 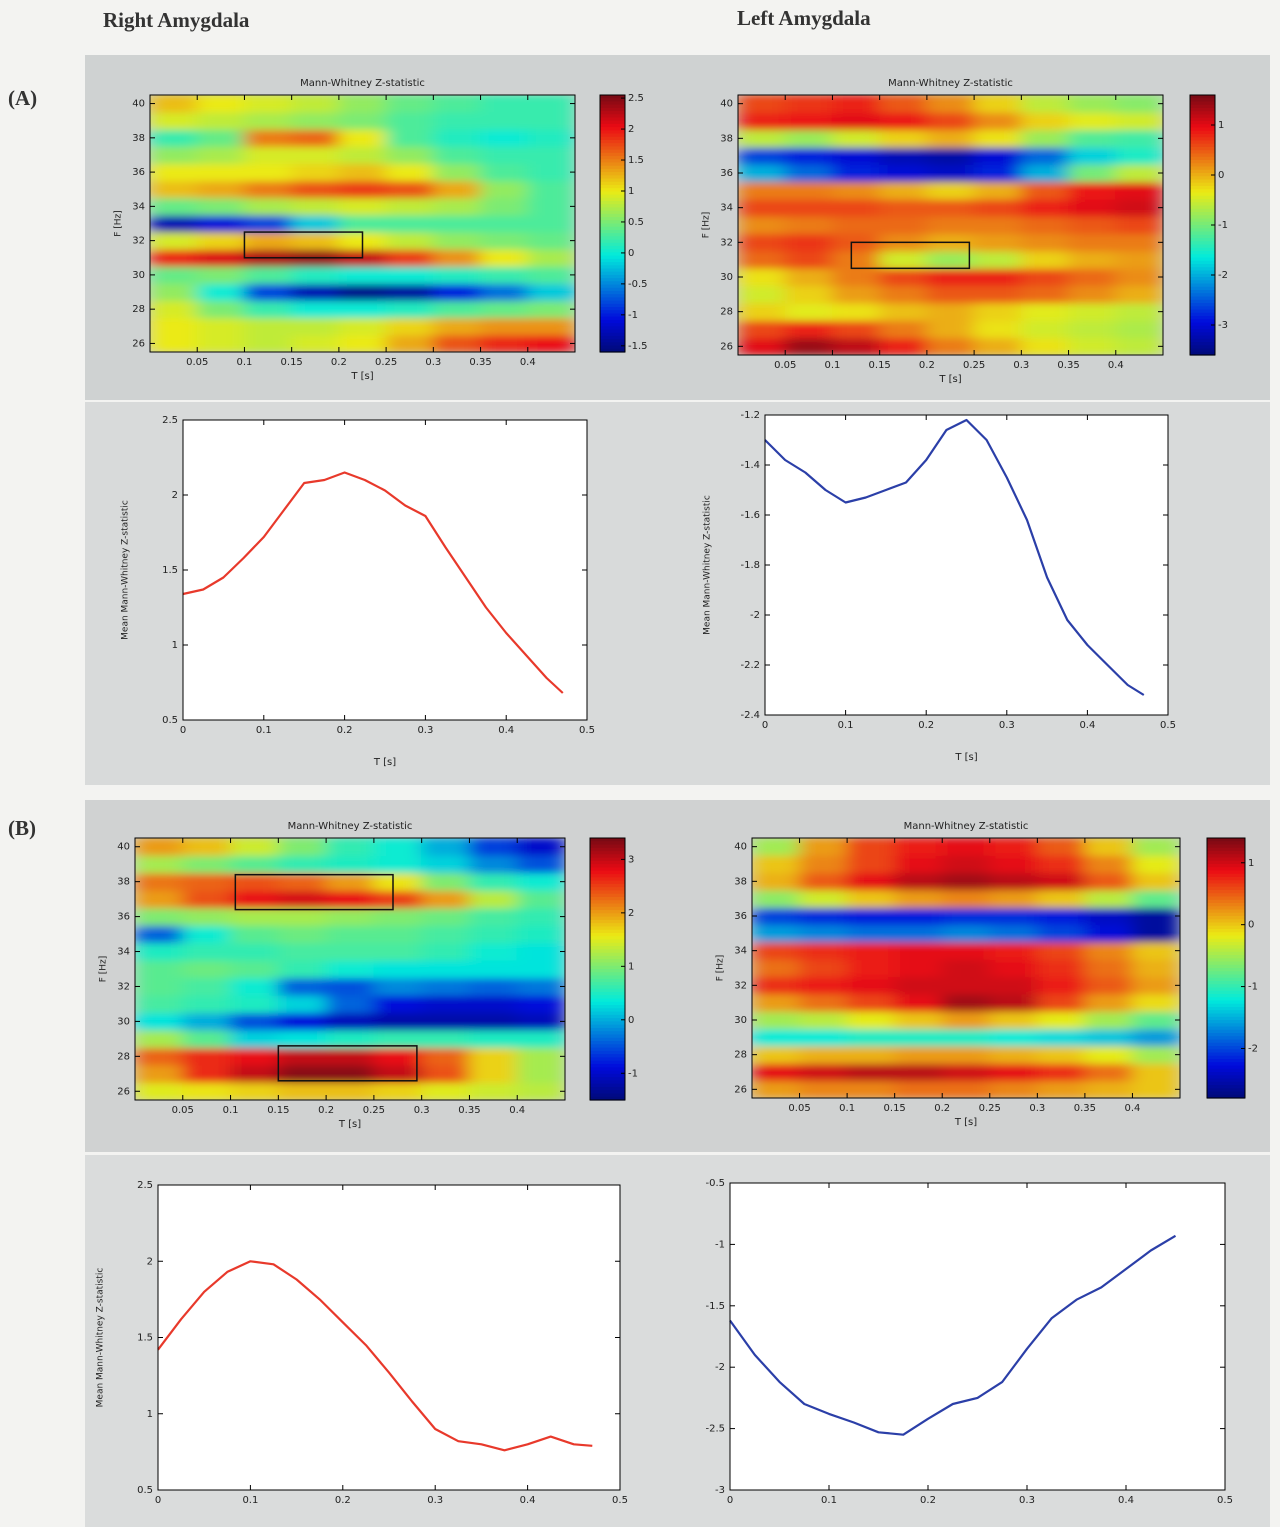 I want to click on colorbar-tick-label: -0.5, so click(x=638, y=284).